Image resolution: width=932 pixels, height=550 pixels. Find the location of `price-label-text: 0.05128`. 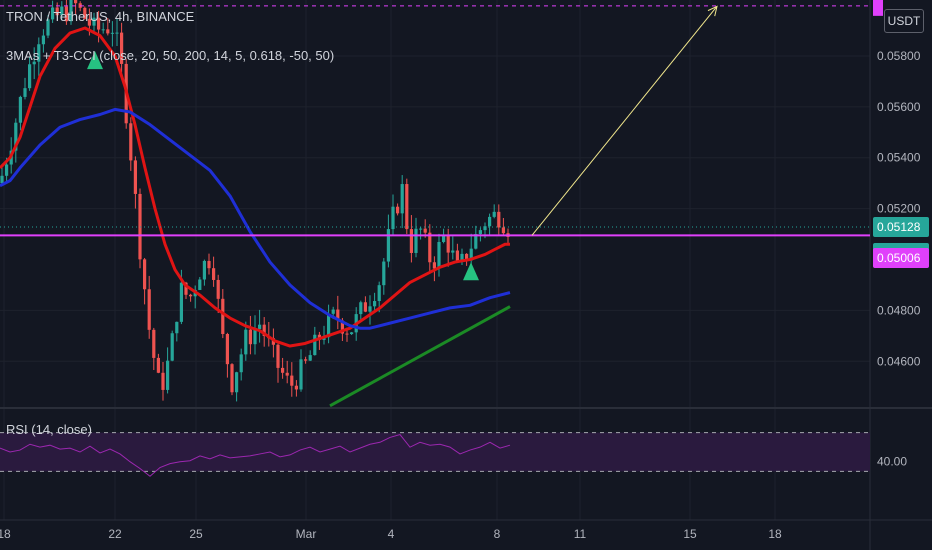

price-label-text: 0.05128 is located at coordinates (899, 227).